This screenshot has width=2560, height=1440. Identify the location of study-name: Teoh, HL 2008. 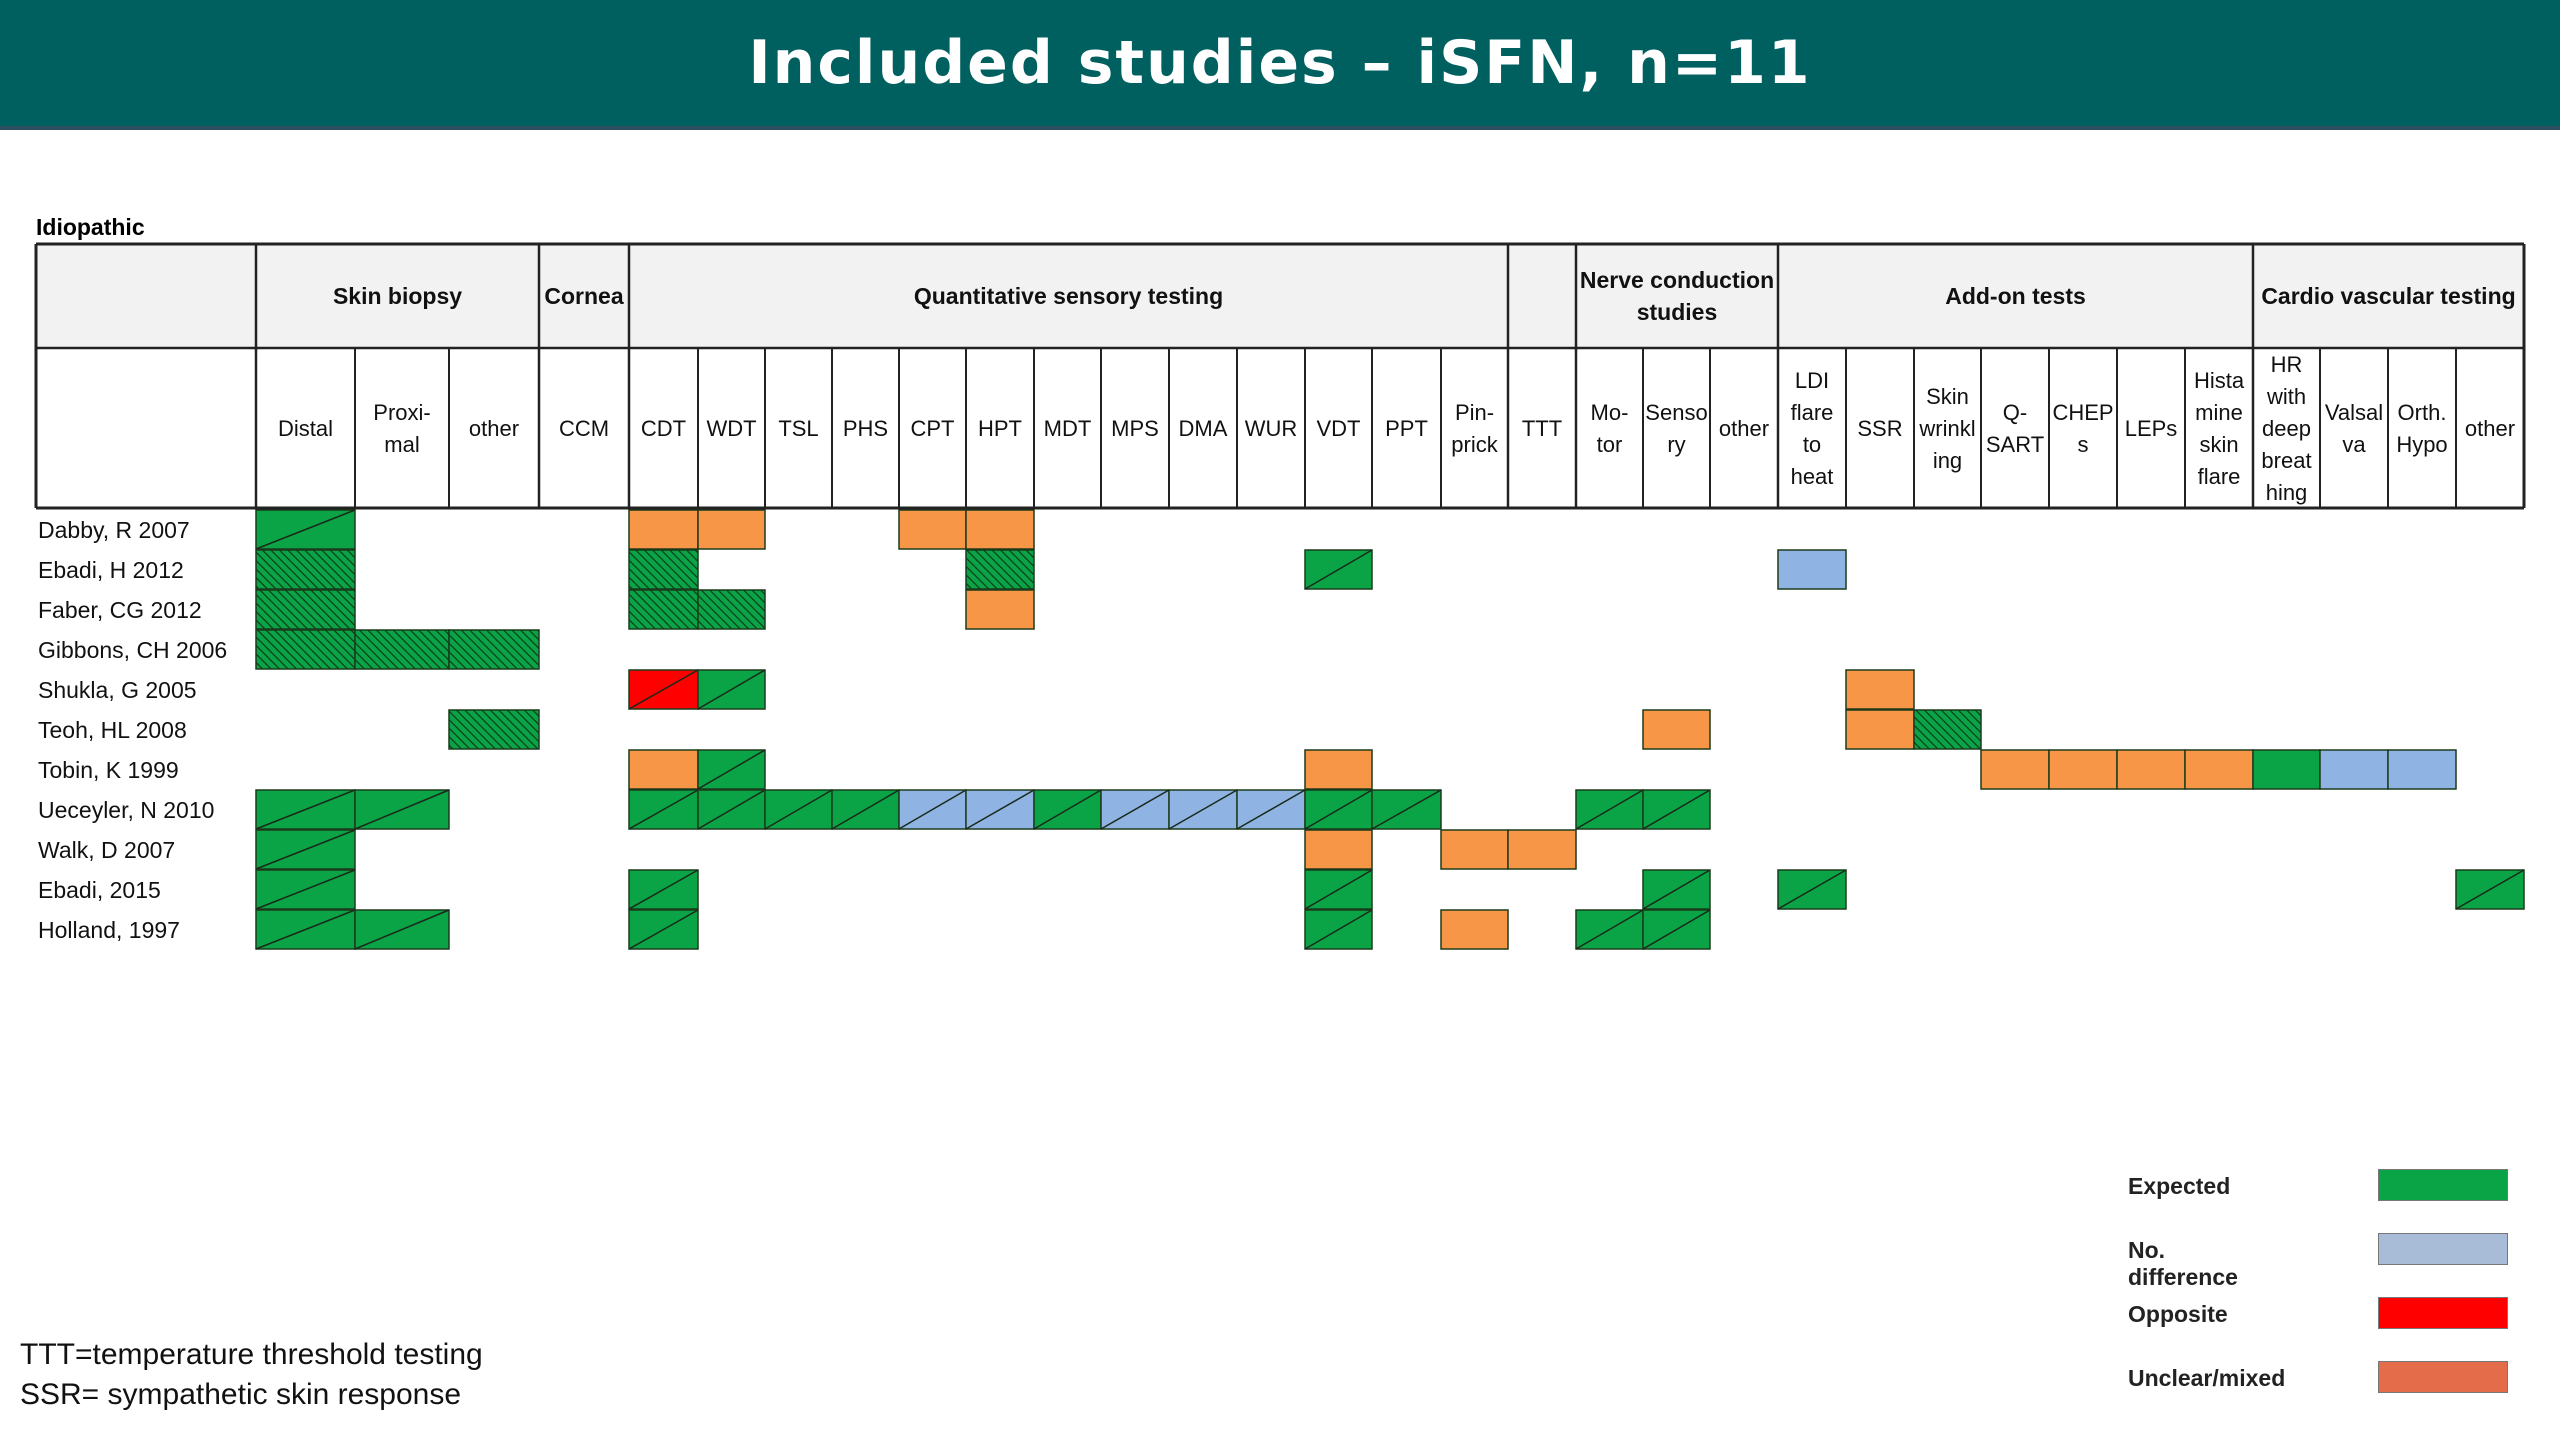
(112, 730).